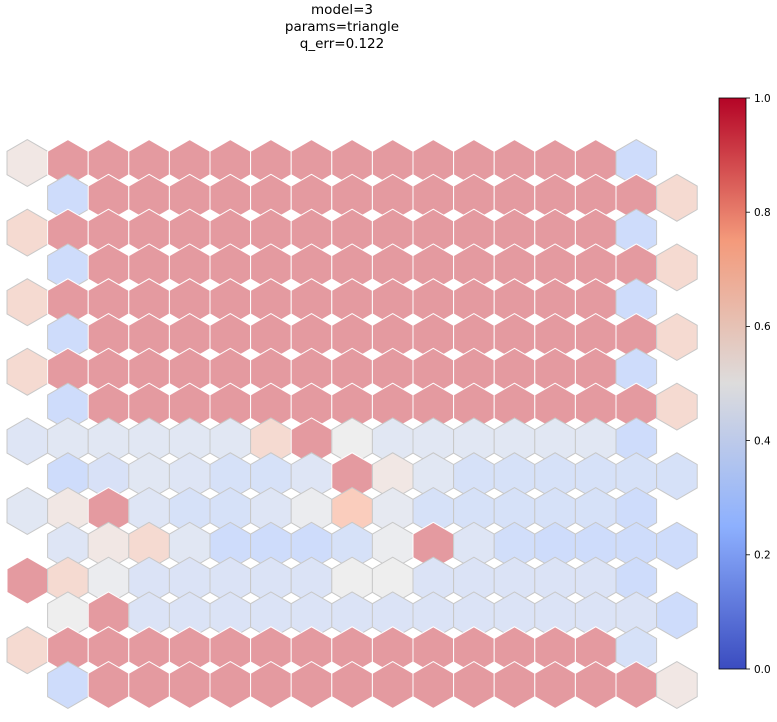 The image size is (777, 722). Describe the element at coordinates (762, 327) in the screenshot. I see `colorbar-tick-label: 0.6` at that location.